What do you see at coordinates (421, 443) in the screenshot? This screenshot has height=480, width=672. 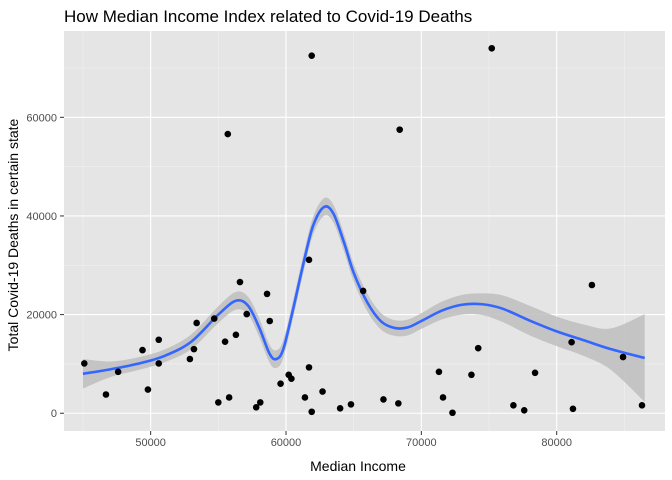 I see `x-tick-label: 70000` at bounding box center [421, 443].